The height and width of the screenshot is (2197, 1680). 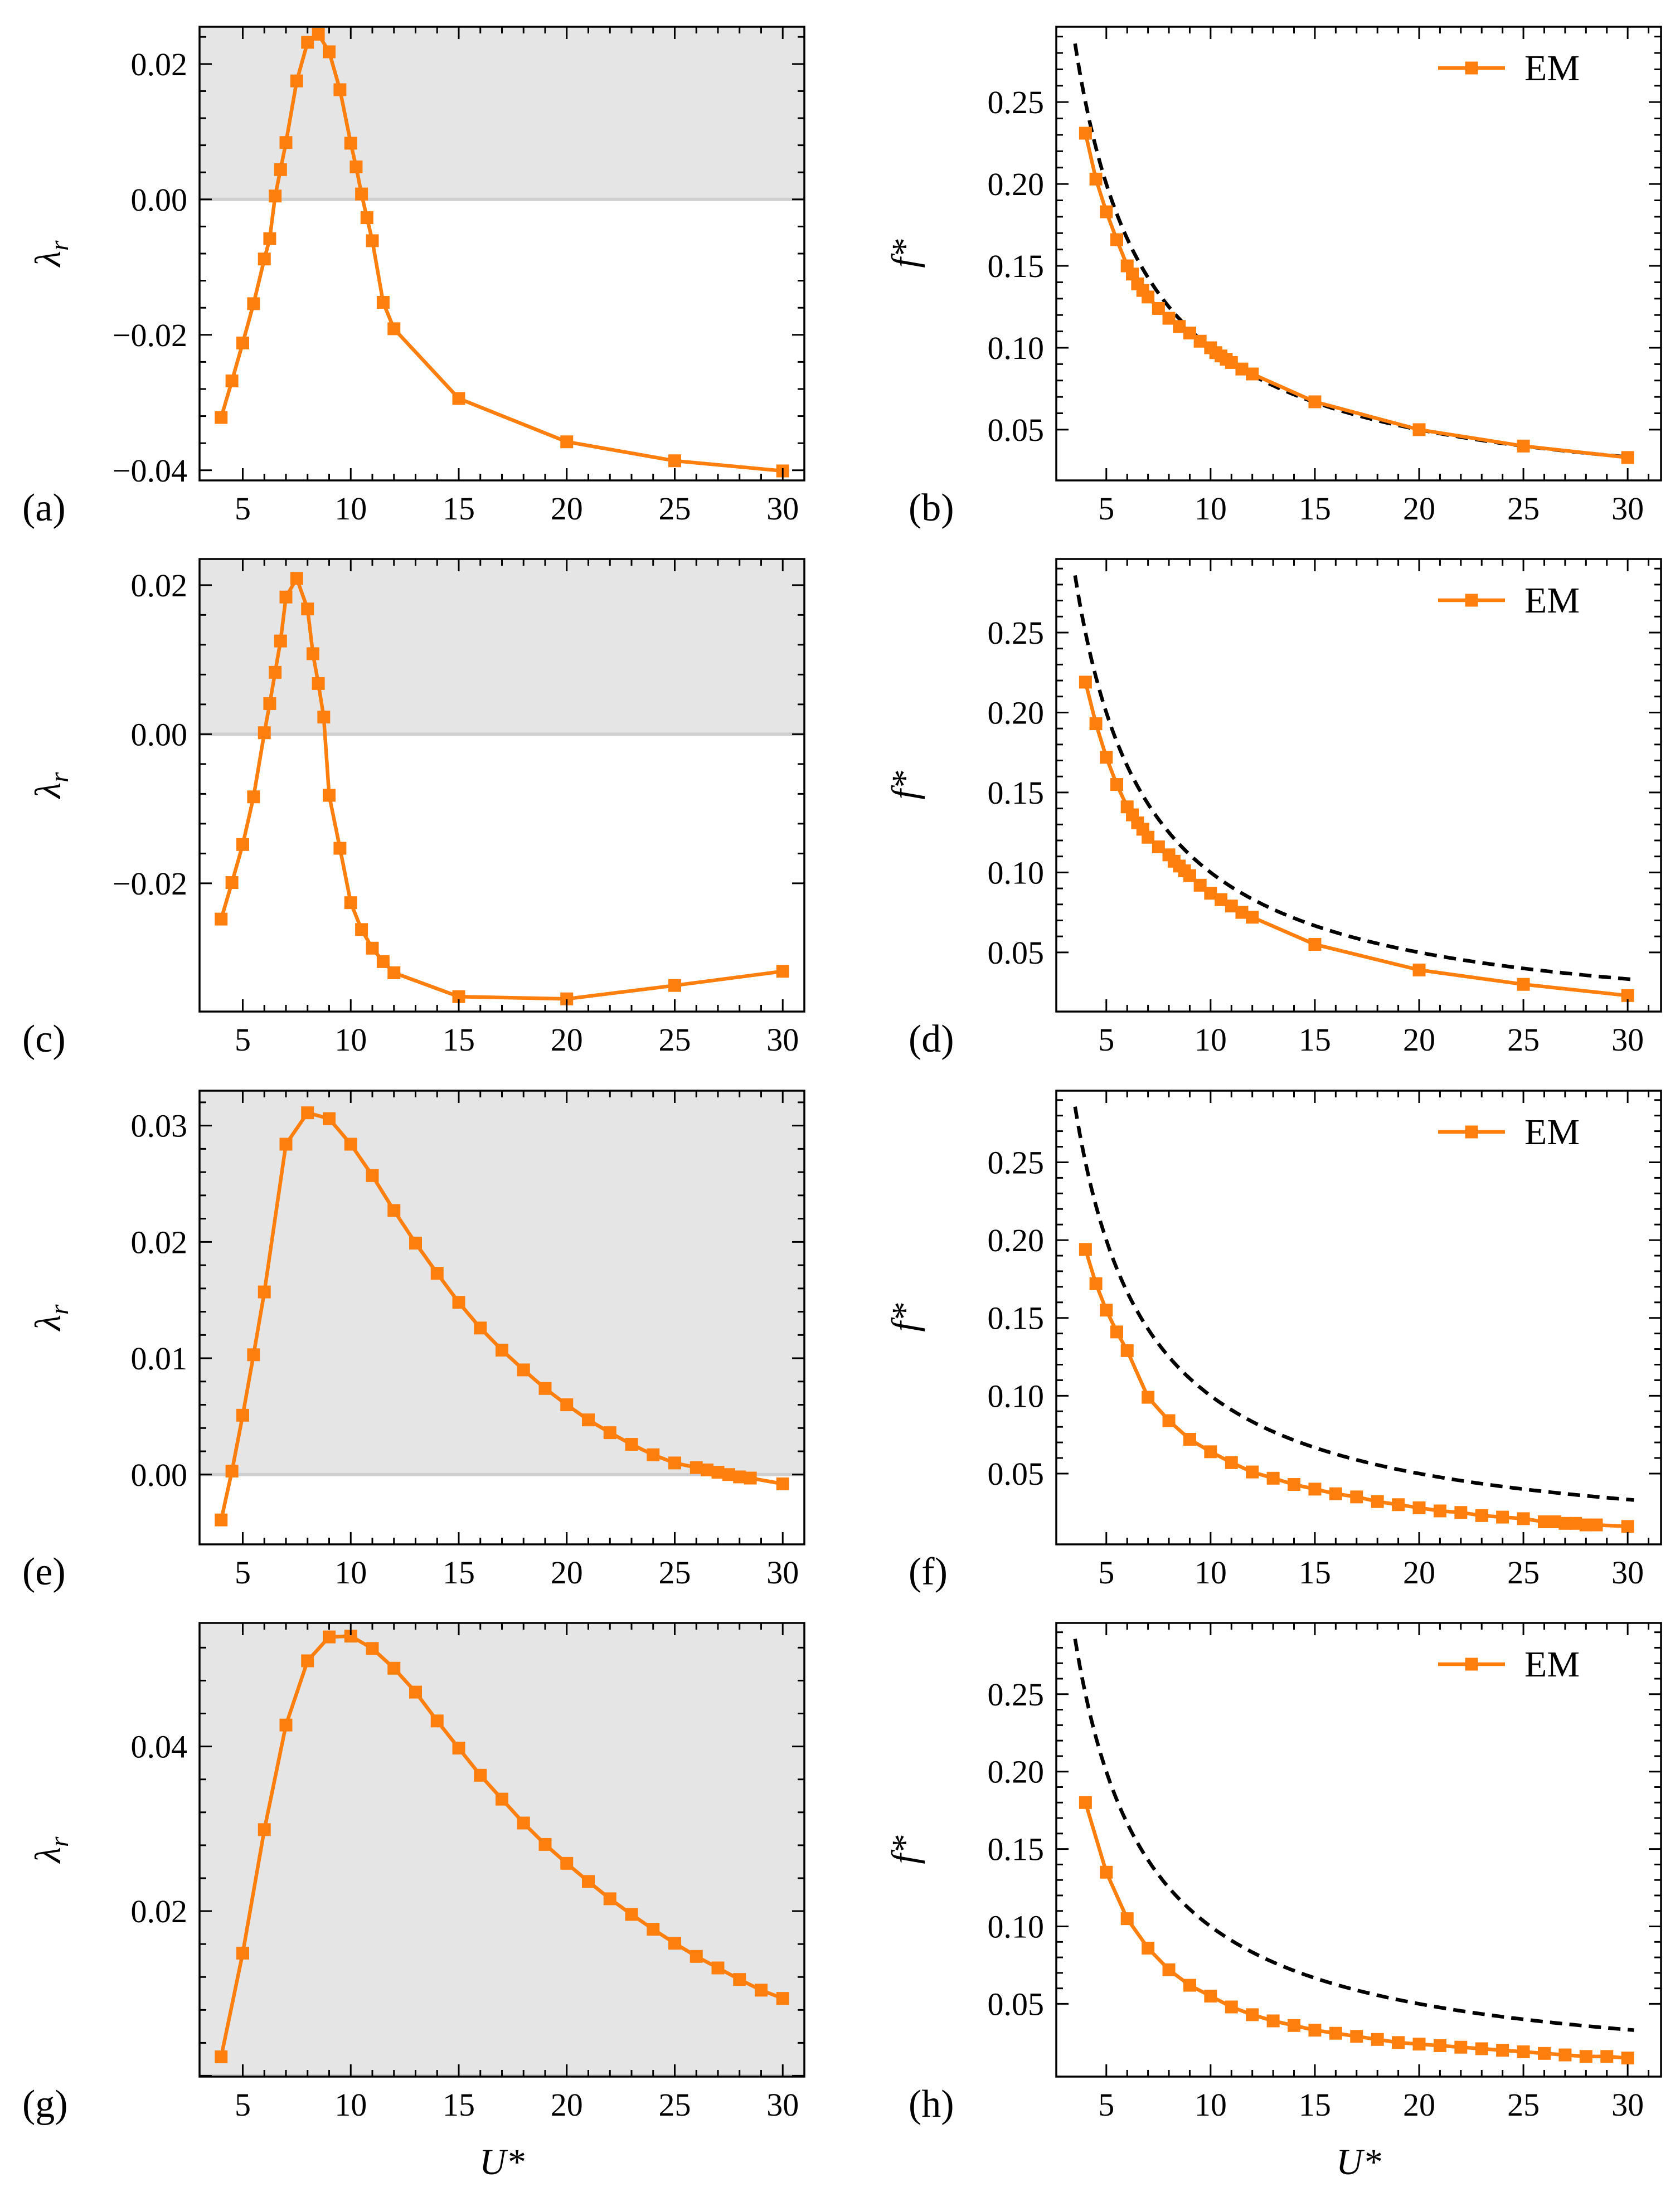 I want to click on y-tick-label: 0.25, so click(x=1016, y=1695).